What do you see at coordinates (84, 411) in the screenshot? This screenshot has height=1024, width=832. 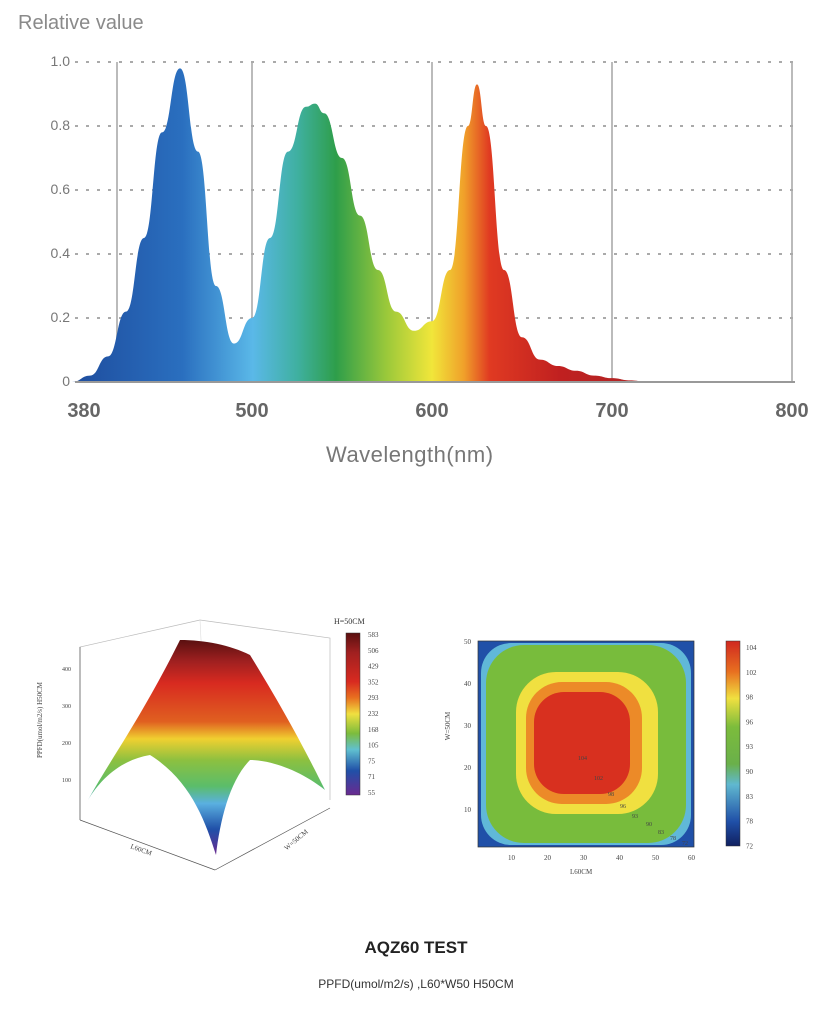 I see `x-tick-label: 380` at bounding box center [84, 411].